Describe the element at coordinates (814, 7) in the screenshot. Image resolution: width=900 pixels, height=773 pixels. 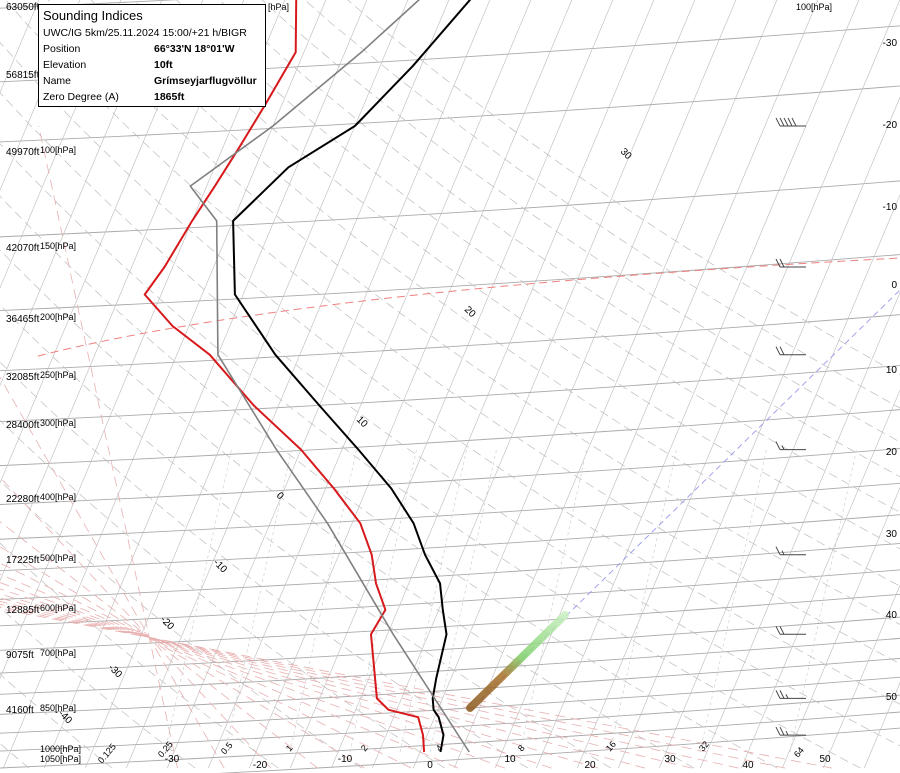
I see `top-pressure-label: 100[hPa]` at that location.